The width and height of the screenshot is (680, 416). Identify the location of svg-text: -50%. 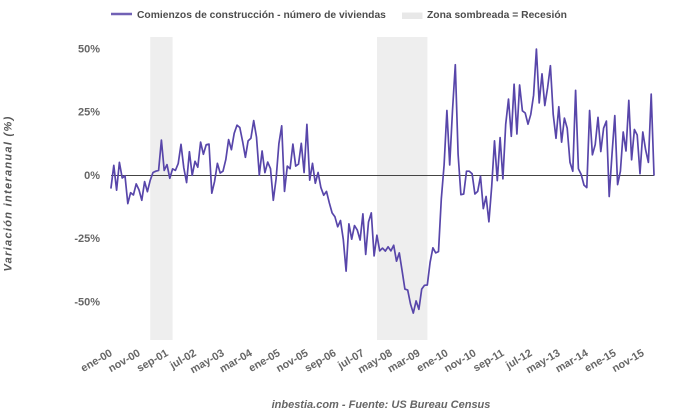
(87, 303).